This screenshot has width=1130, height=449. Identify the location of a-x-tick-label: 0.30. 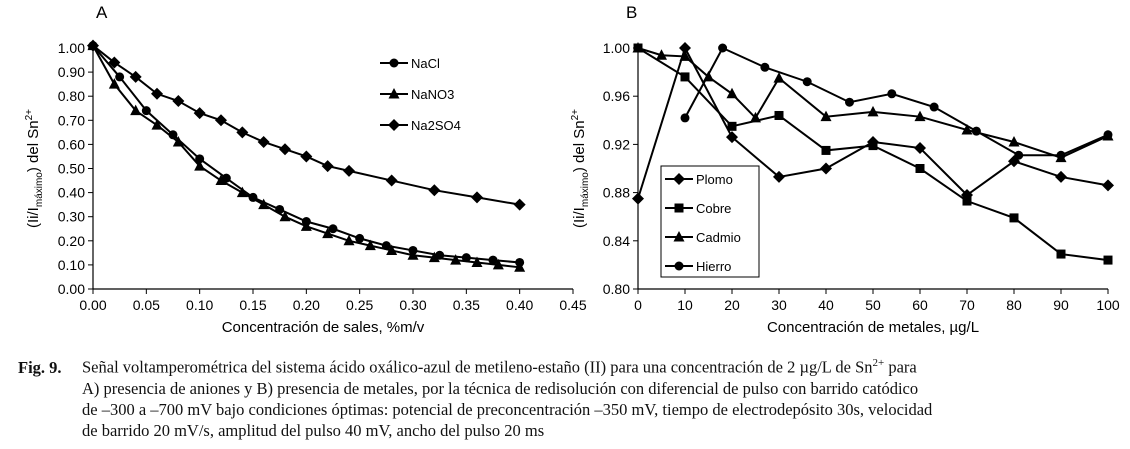
(412, 305).